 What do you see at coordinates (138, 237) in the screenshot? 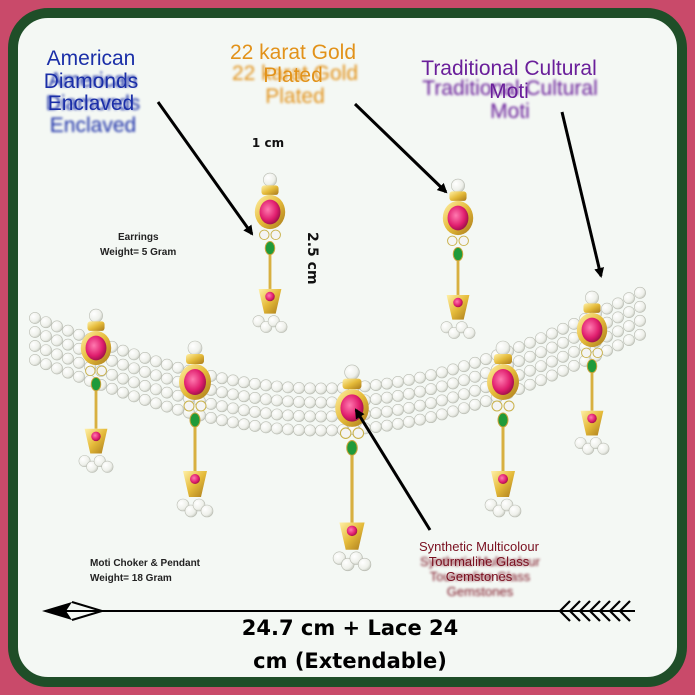
I see `earrings-title: Earrings` at bounding box center [138, 237].